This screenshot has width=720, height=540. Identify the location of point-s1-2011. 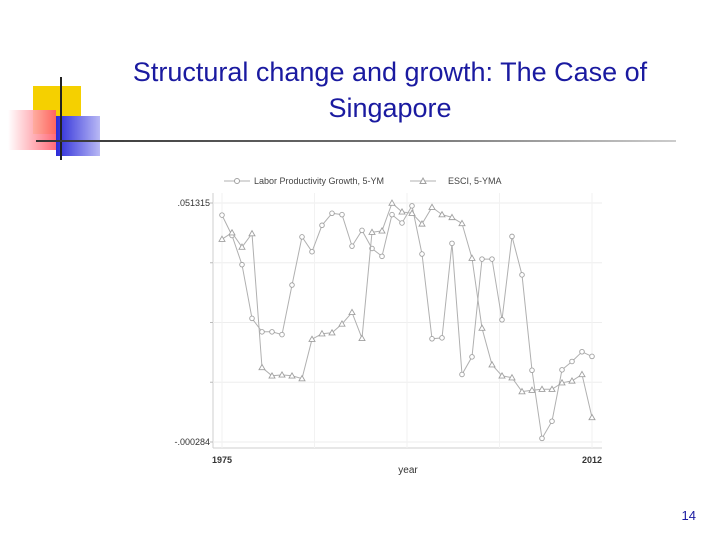
(582, 374).